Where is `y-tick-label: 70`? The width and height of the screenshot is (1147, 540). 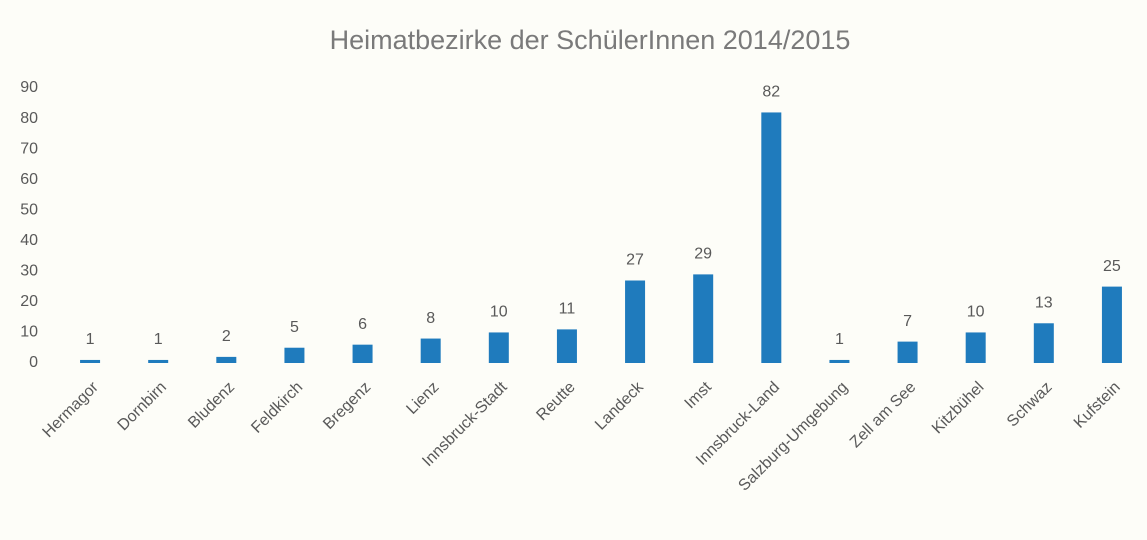 y-tick-label: 70 is located at coordinates (29, 148).